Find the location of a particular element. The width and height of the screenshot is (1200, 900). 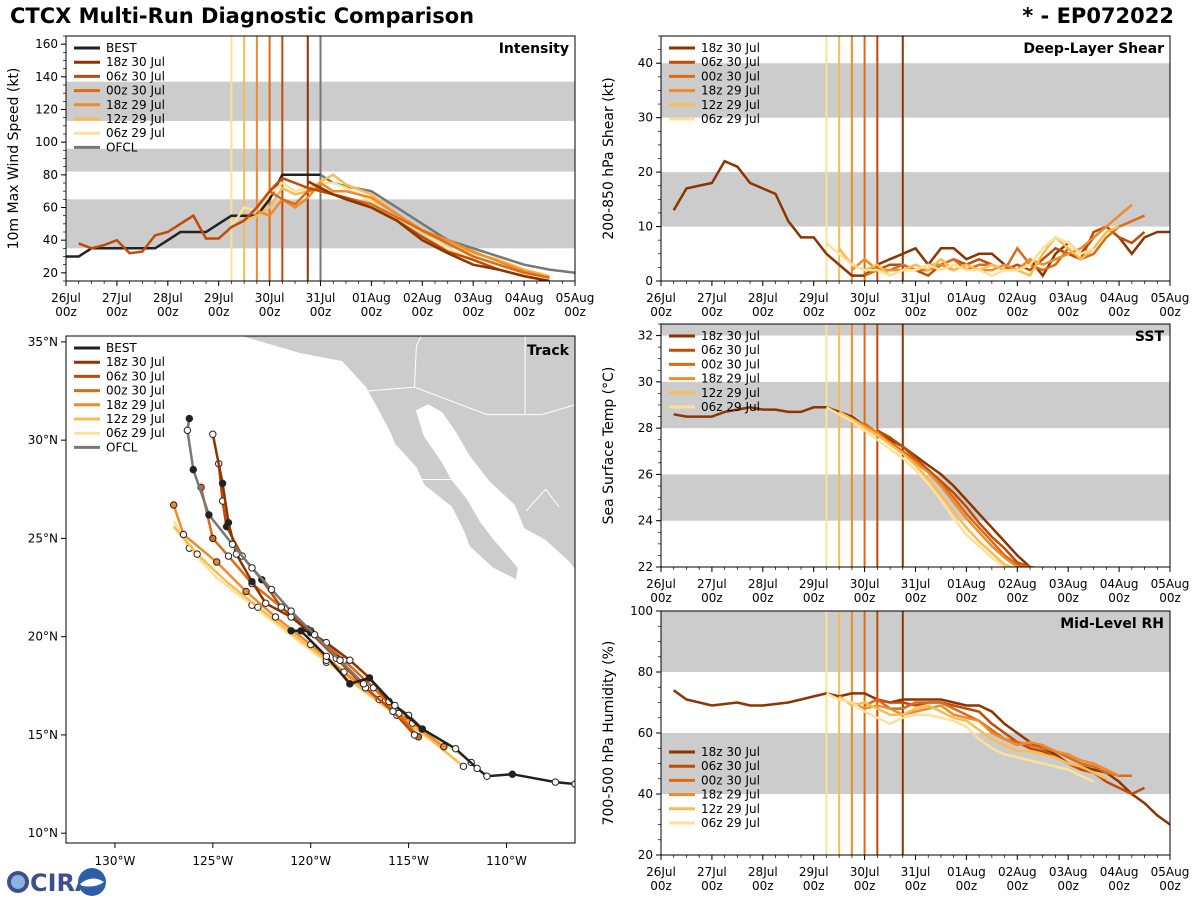

rh-xtick-label: 05Aug is located at coordinates (1170, 872).